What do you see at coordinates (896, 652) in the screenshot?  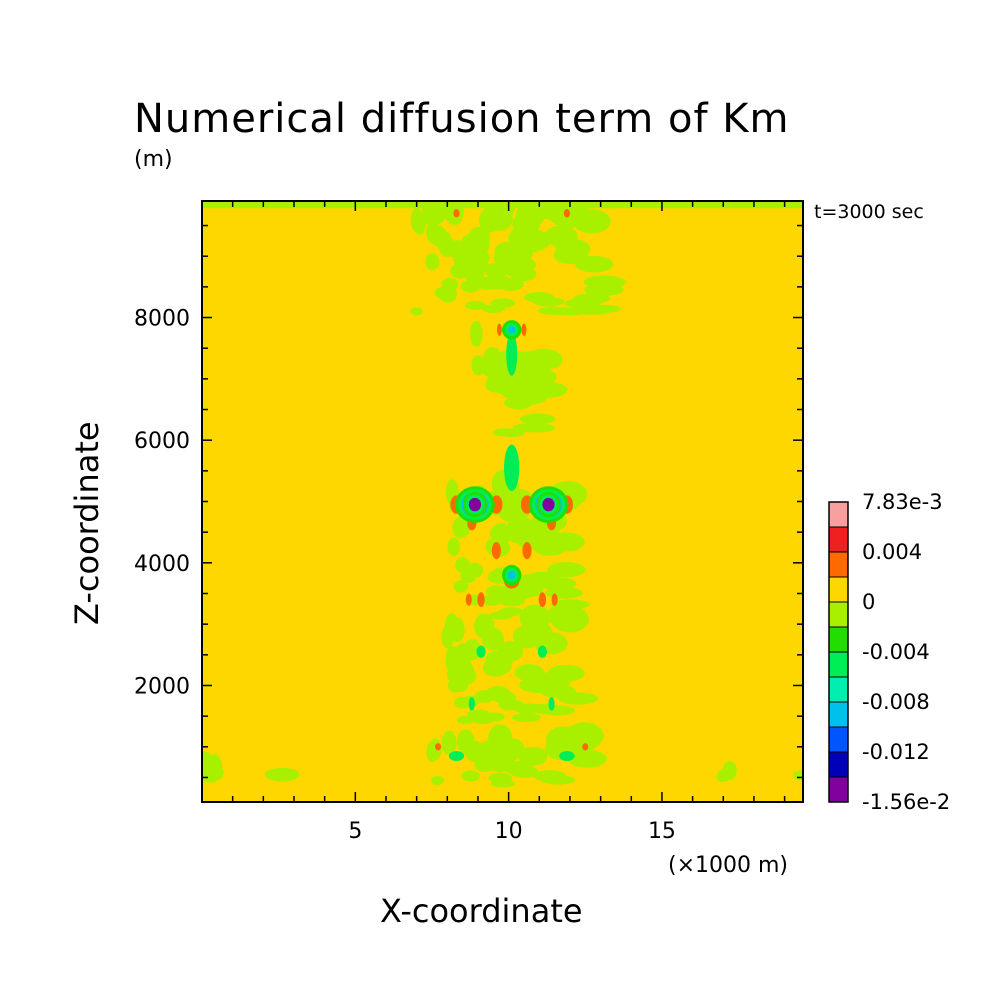 I see `colorbar-label: -0.004` at bounding box center [896, 652].